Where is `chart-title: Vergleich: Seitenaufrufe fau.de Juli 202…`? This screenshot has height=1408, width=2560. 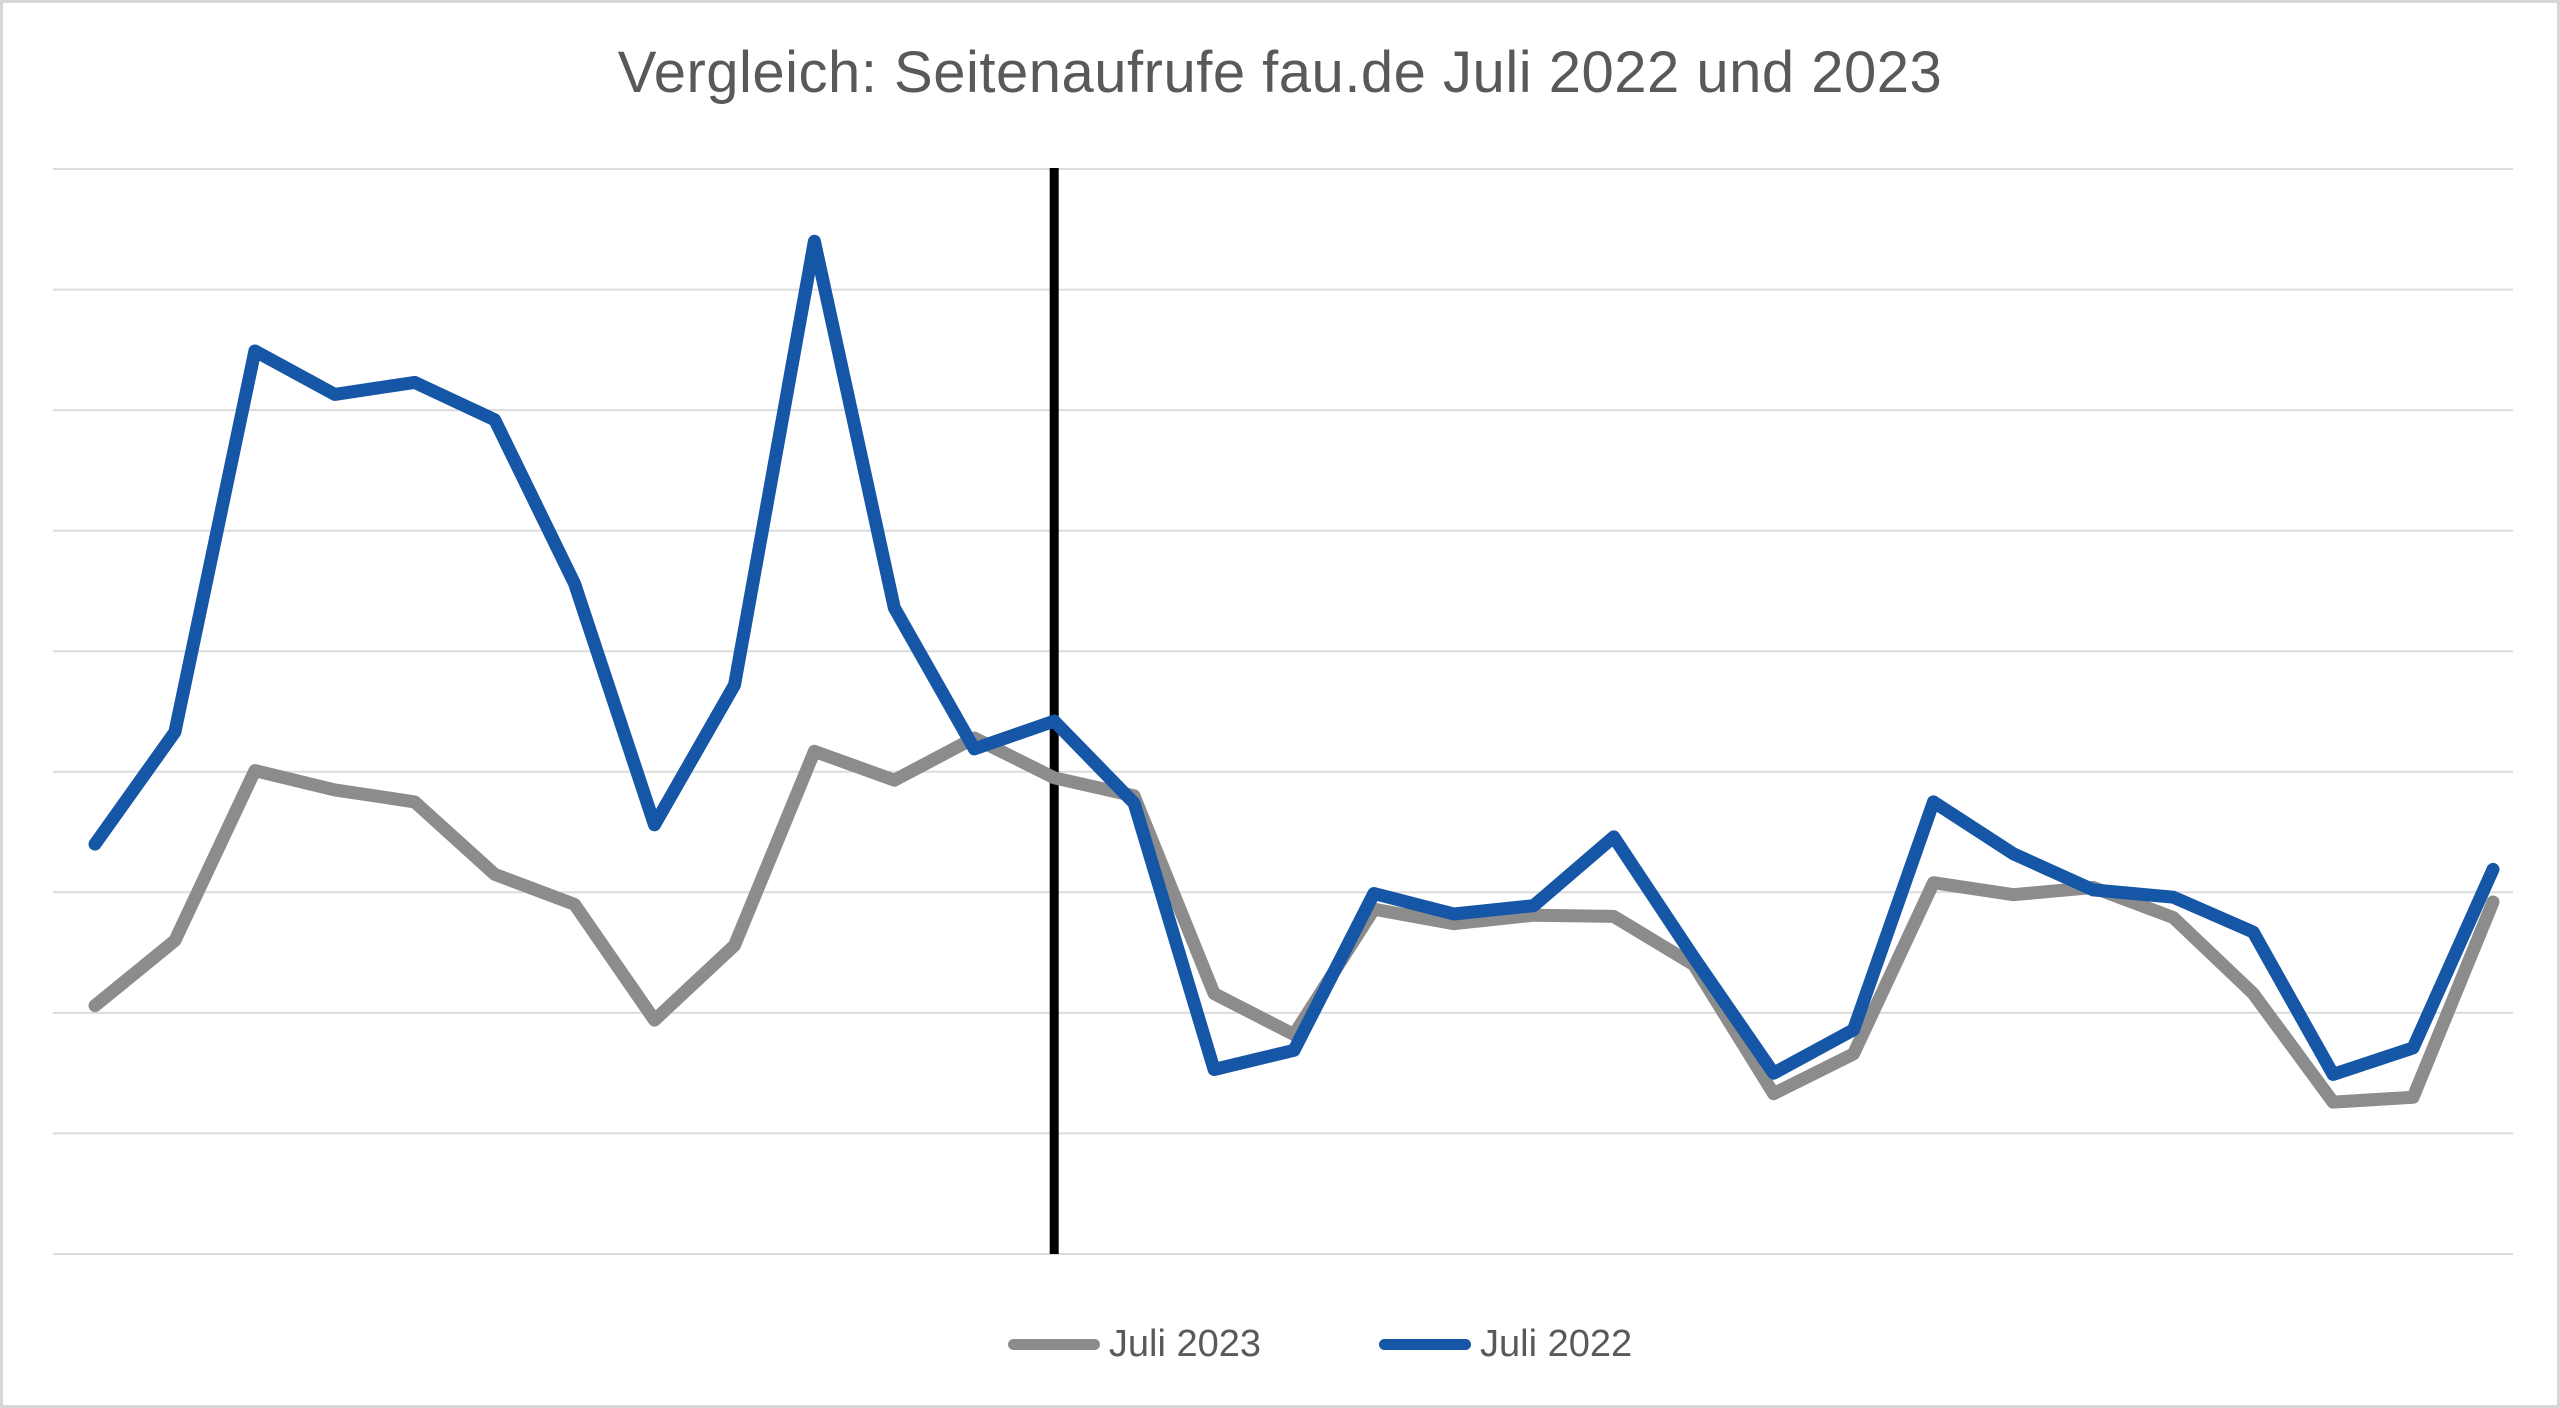 chart-title: Vergleich: Seitenaufrufe fau.de Juli 202… is located at coordinates (1280, 72).